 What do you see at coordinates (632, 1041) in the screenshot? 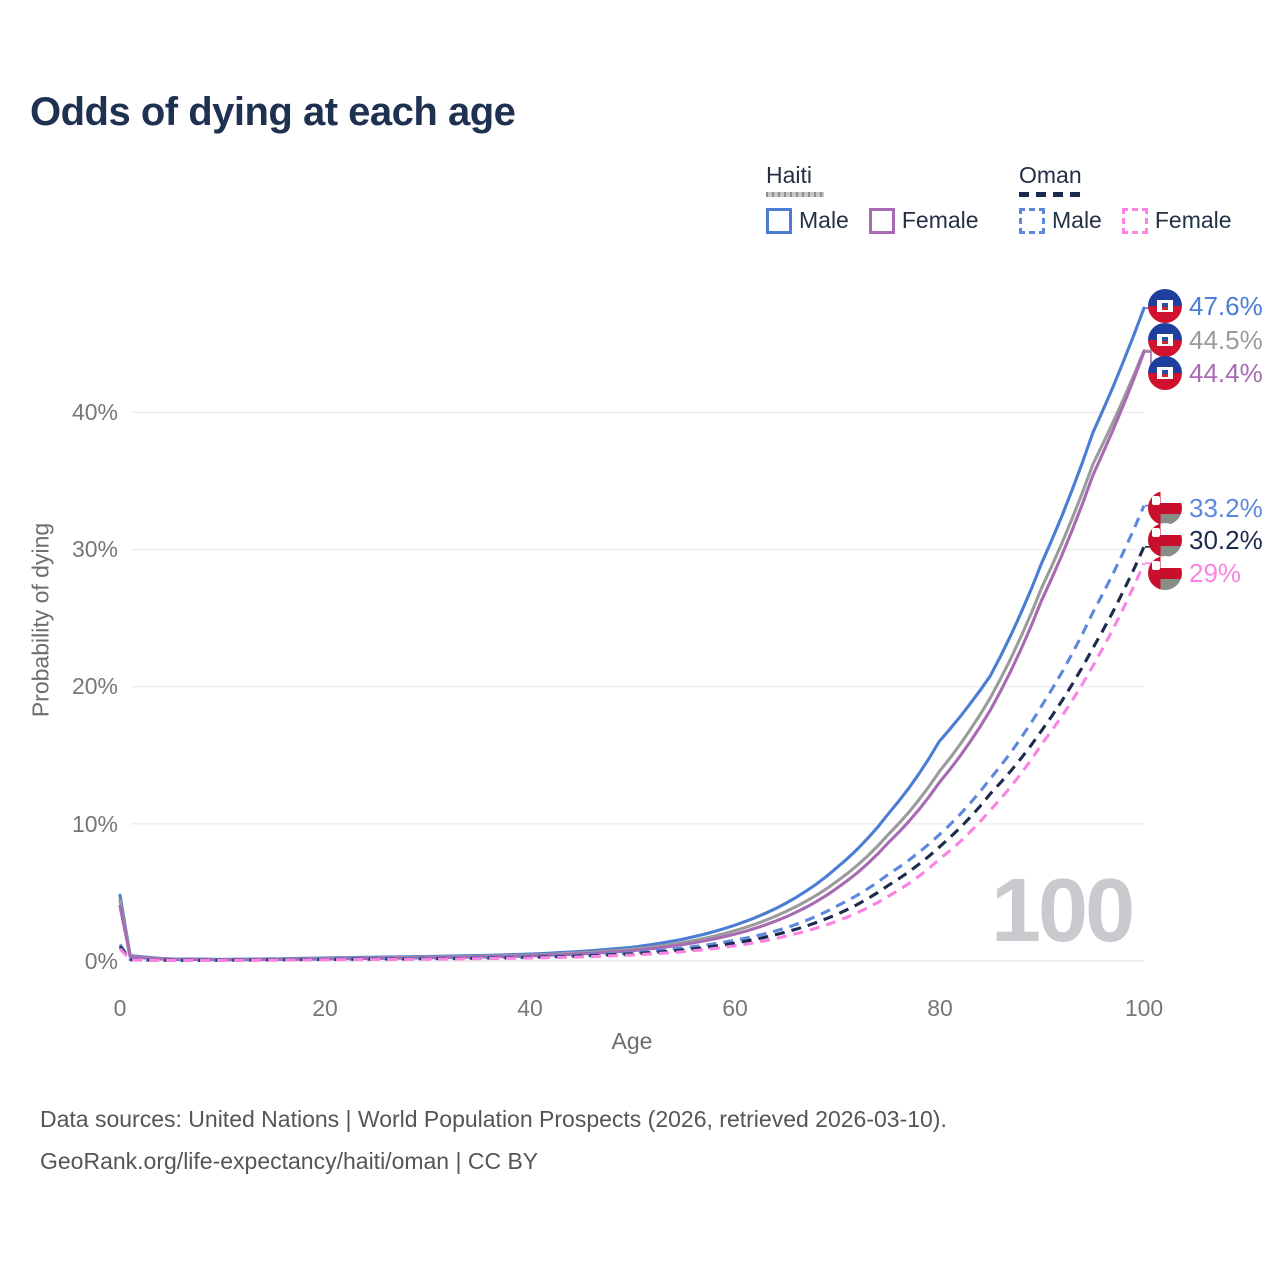
I see `x-axis-title: Age` at bounding box center [632, 1041].